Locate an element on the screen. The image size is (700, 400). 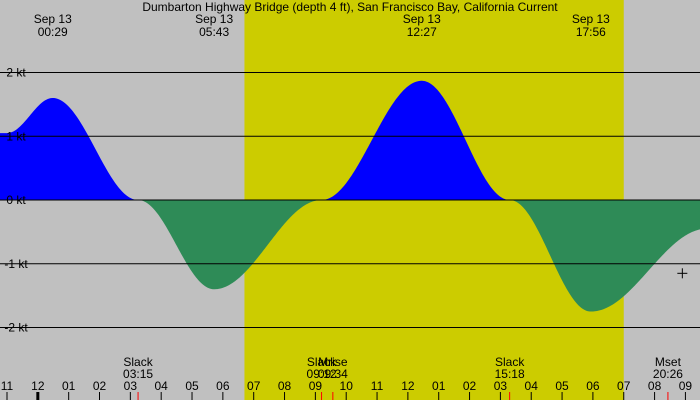
event-name: Mset is located at coordinates (668, 362).